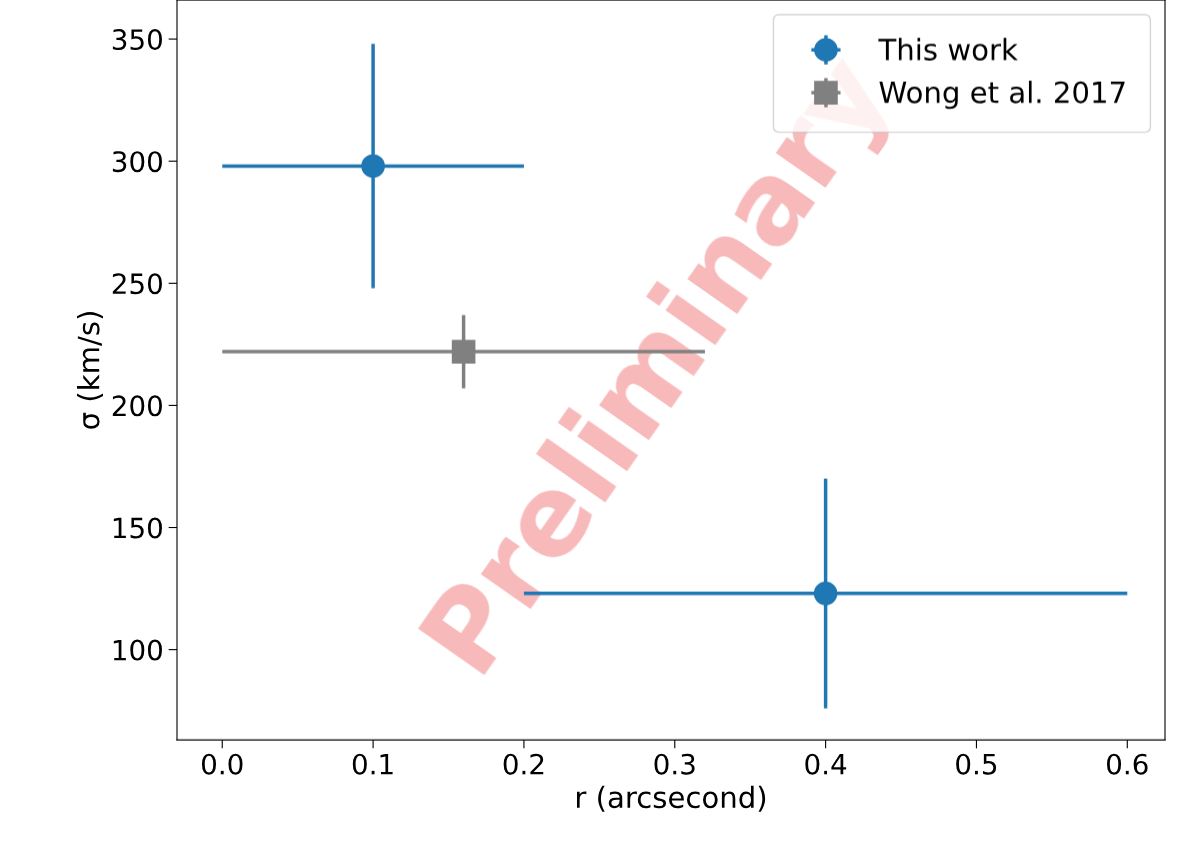 This screenshot has height=846, width=1195. Describe the element at coordinates (137, 162) in the screenshot. I see `y-tick-label: 300` at that location.